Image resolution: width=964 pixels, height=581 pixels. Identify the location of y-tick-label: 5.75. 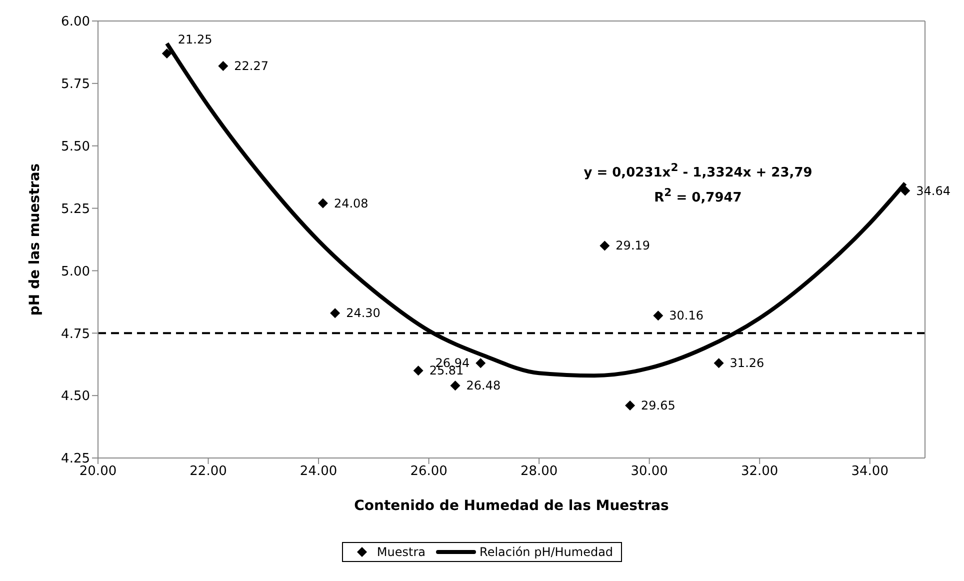
(75, 84).